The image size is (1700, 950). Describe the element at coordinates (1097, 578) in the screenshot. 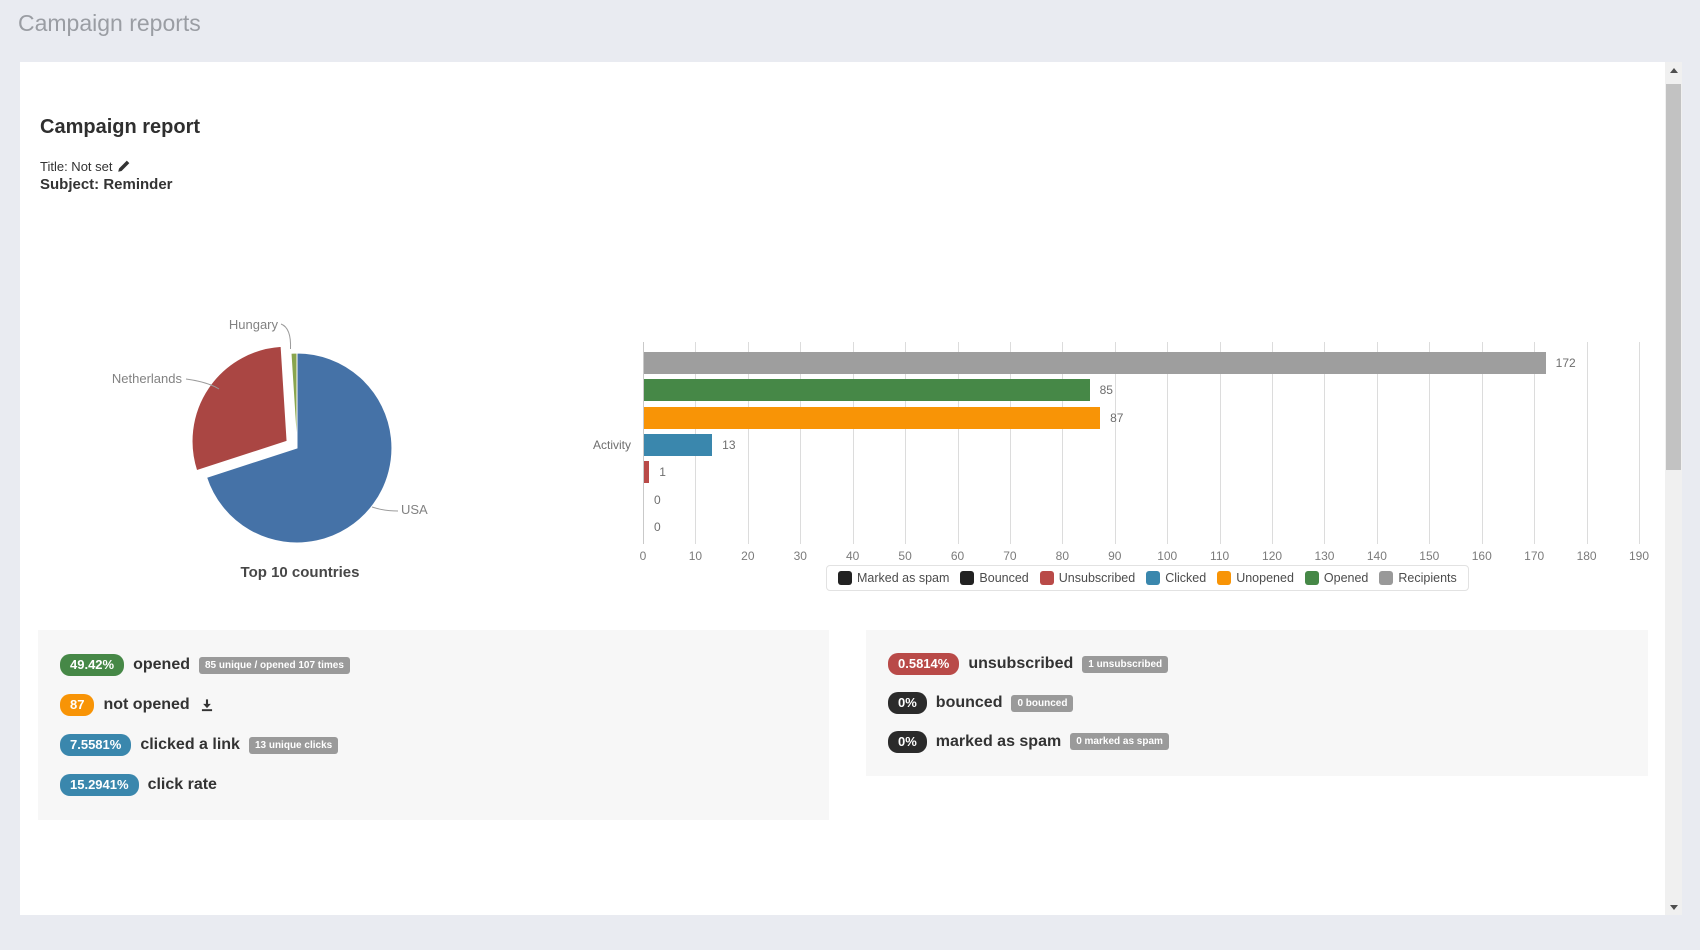

I see `legend-label: Unsubscribed` at that location.